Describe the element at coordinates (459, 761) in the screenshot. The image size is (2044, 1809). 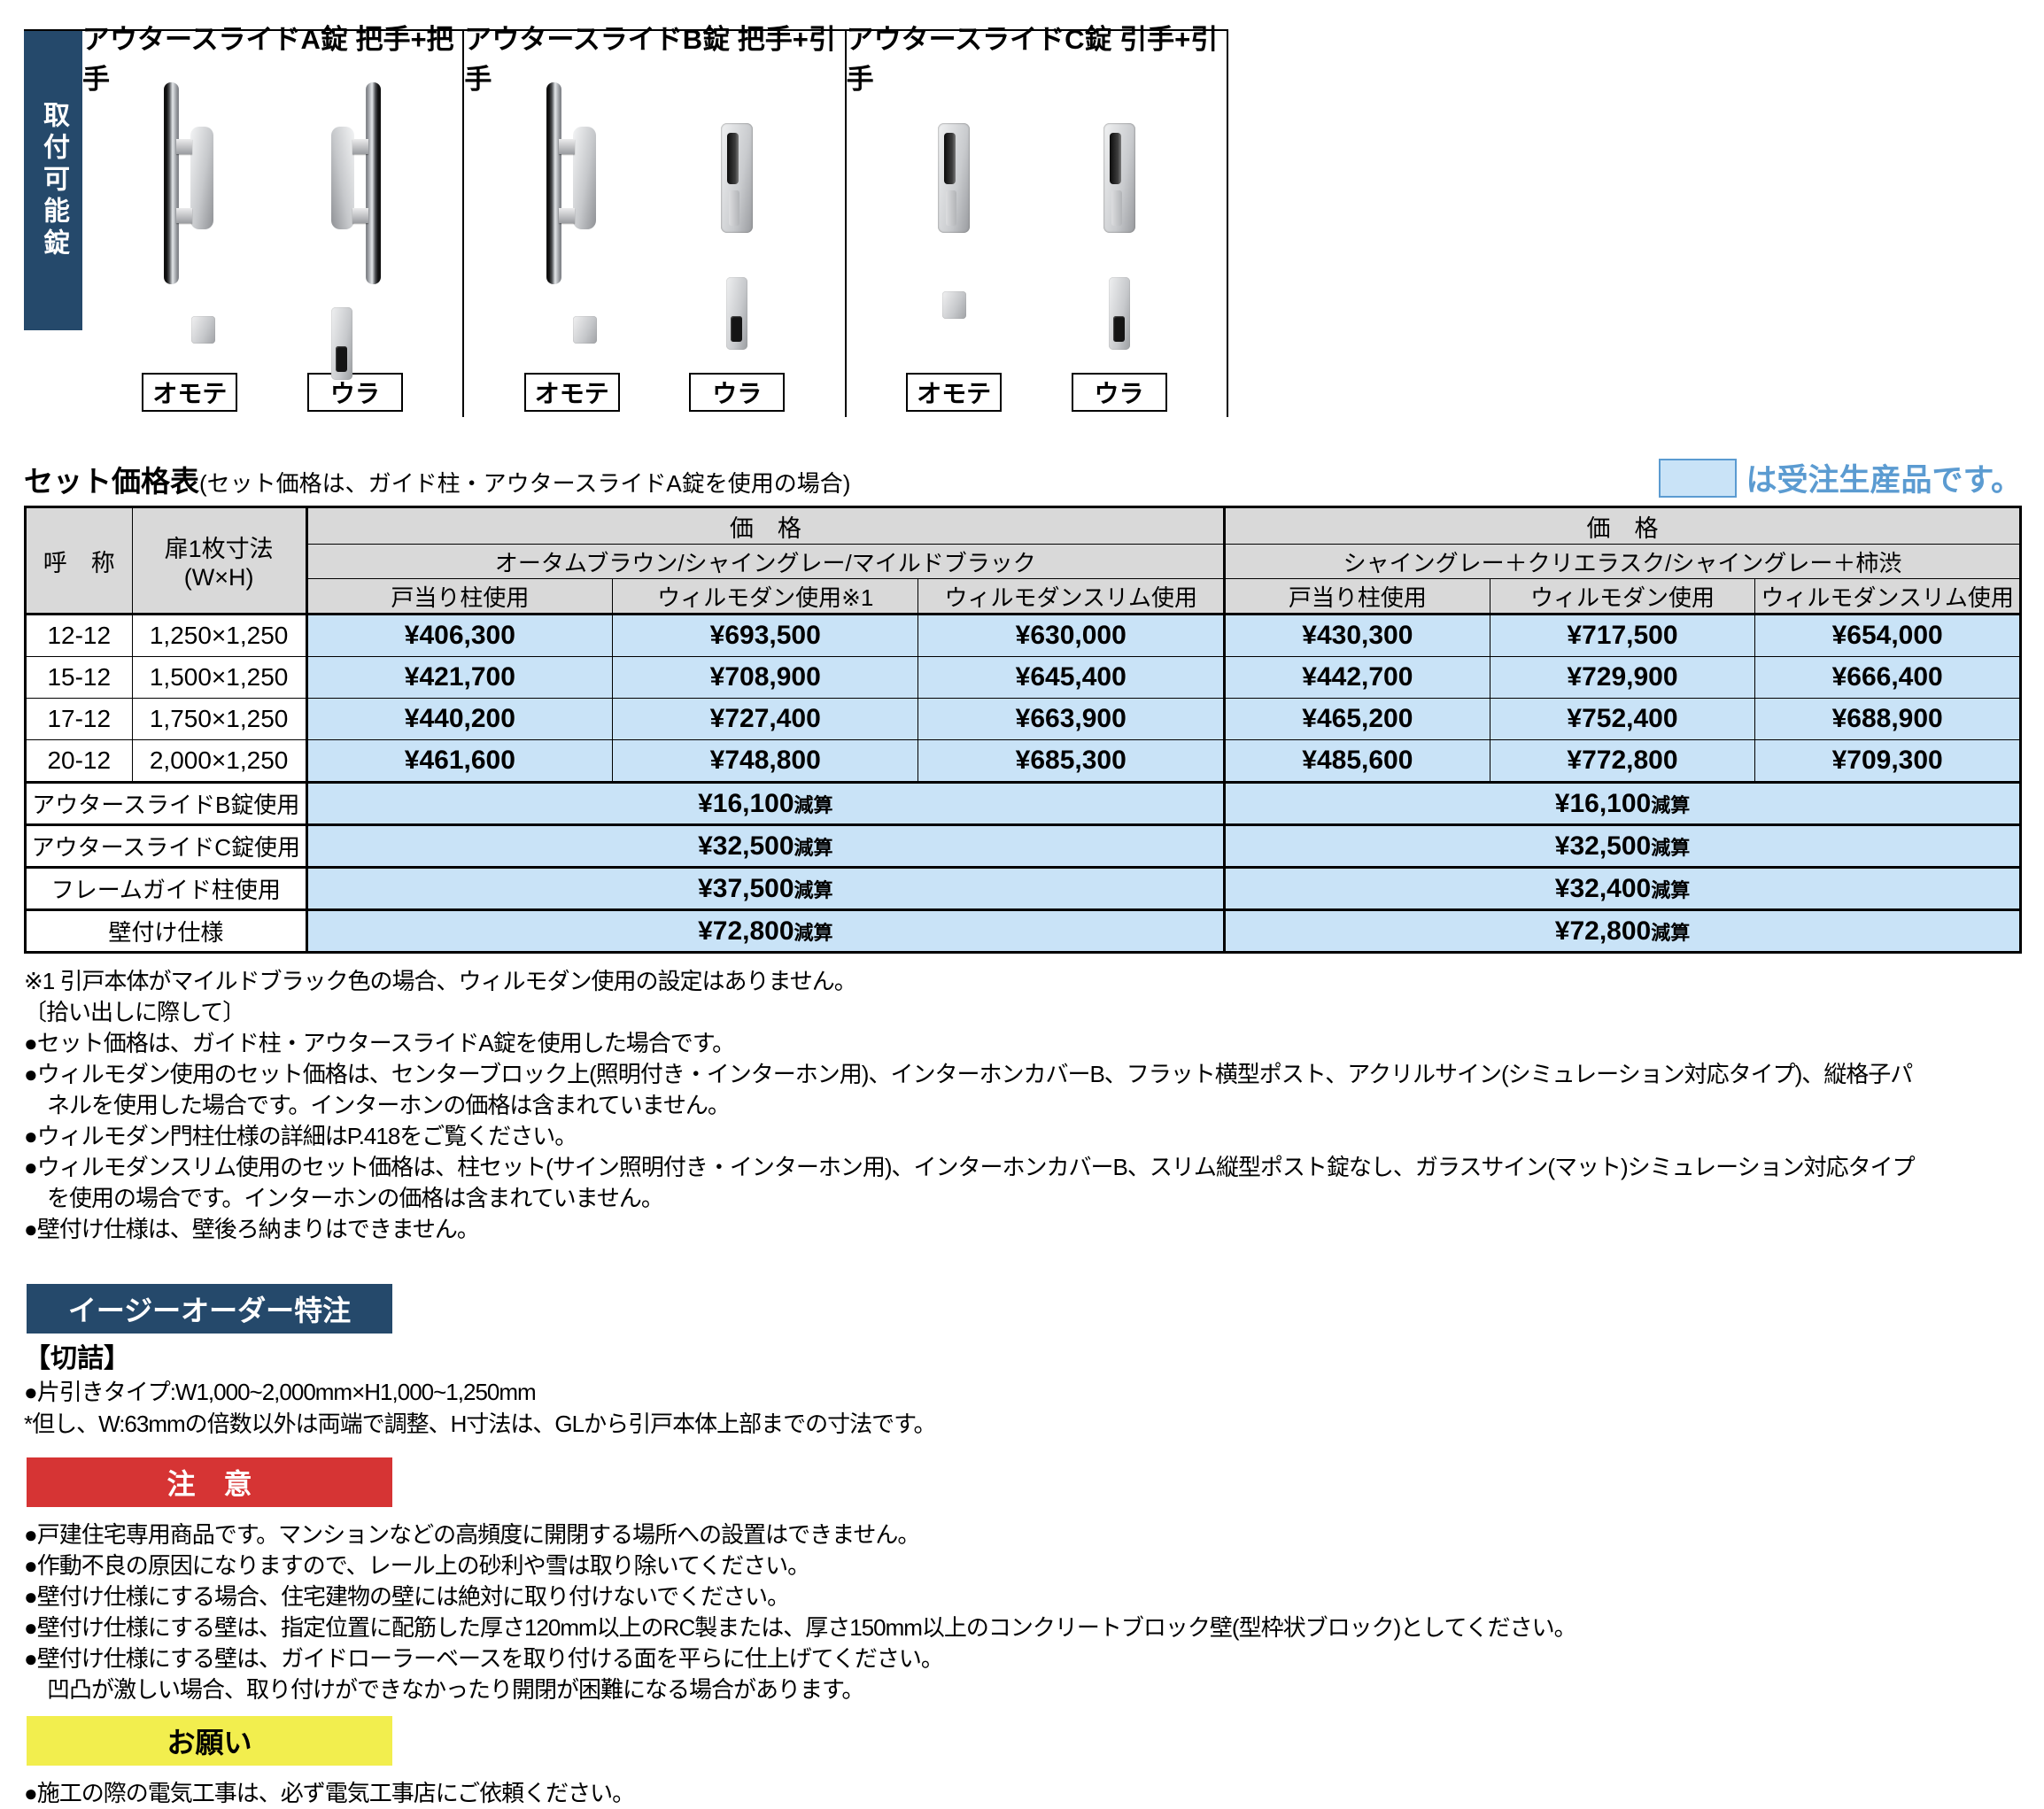
I see `price-cell: ¥461,600` at that location.